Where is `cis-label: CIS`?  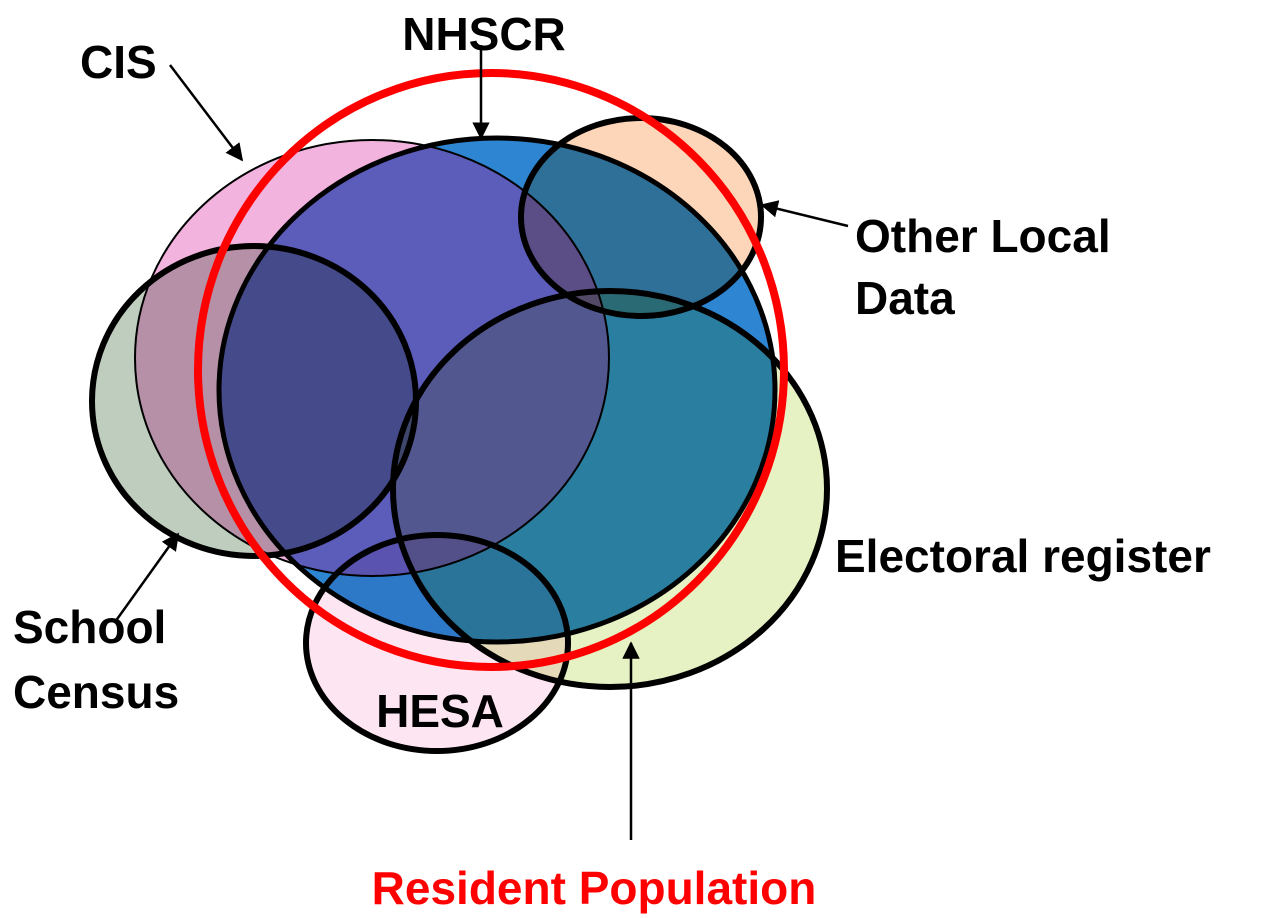 cis-label: CIS is located at coordinates (118, 62).